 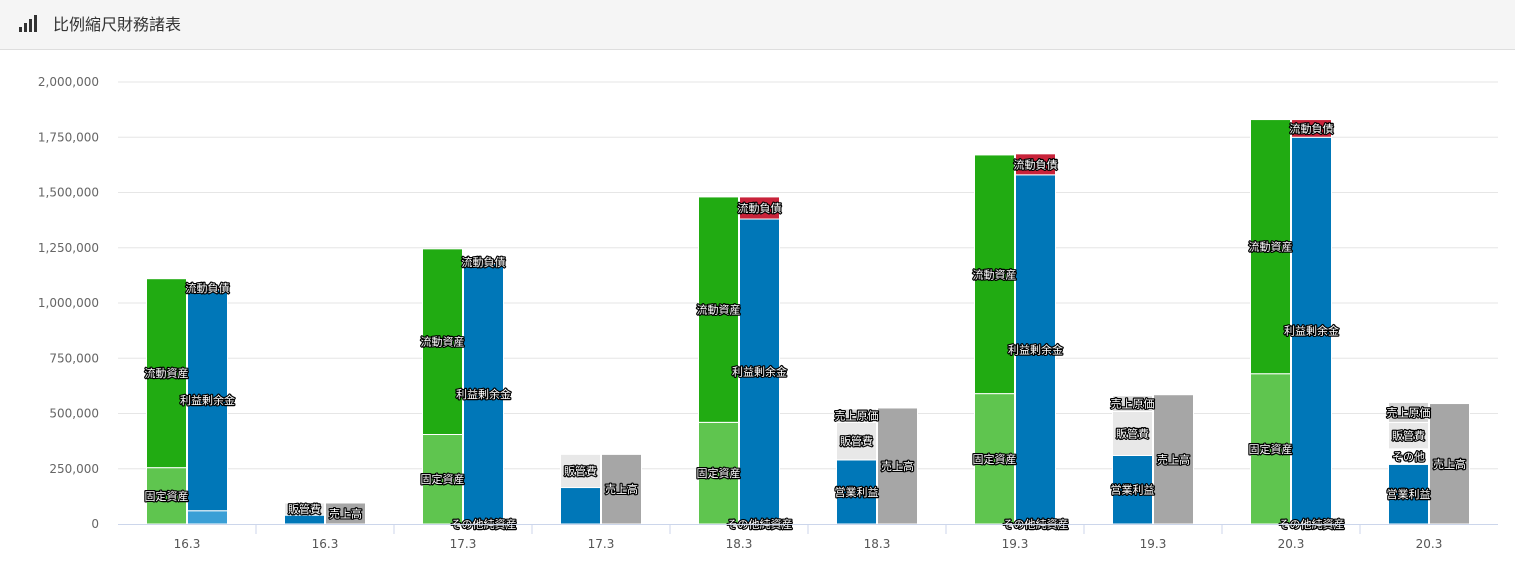 I want to click on y-tick-label: 1,250,000, so click(x=68, y=248).